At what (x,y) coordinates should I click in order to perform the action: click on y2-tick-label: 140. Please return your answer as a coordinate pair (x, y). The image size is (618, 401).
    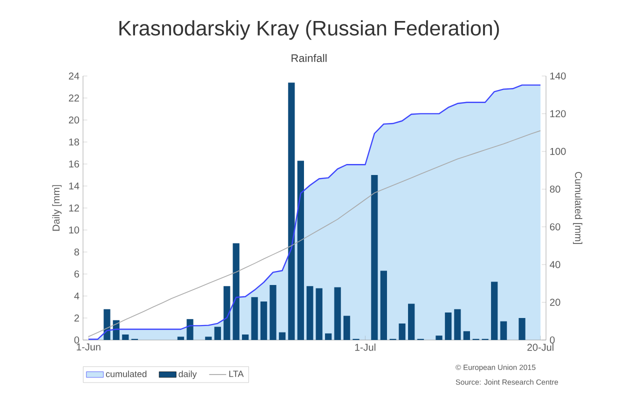
    Looking at the image, I should click on (558, 76).